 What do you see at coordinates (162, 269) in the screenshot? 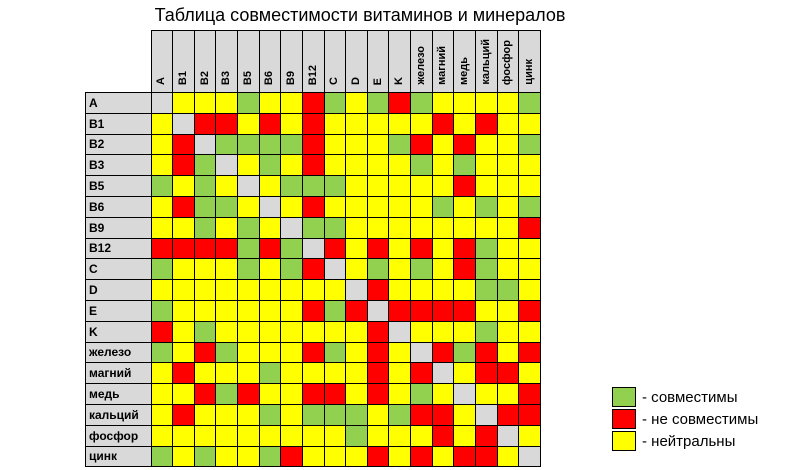
I see `cell-C-A` at bounding box center [162, 269].